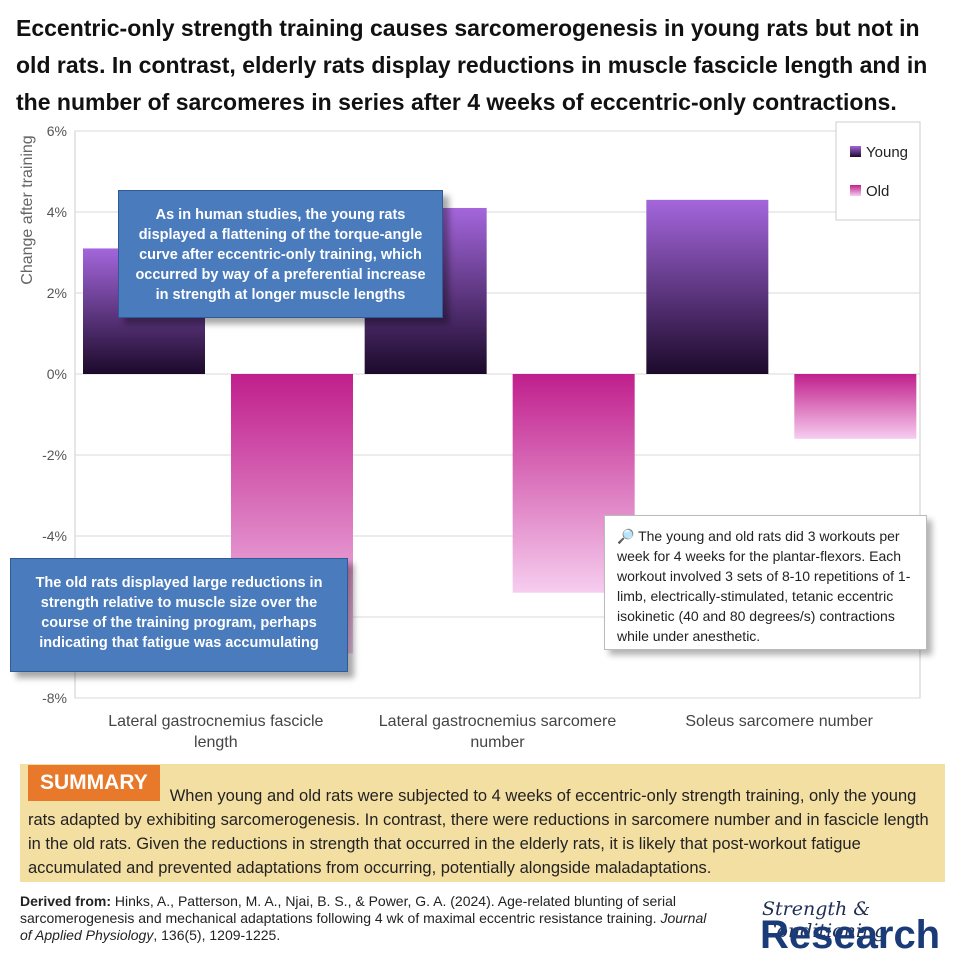 The height and width of the screenshot is (960, 960). Describe the element at coordinates (54, 698) in the screenshot. I see `y-tick-label: -8%` at that location.